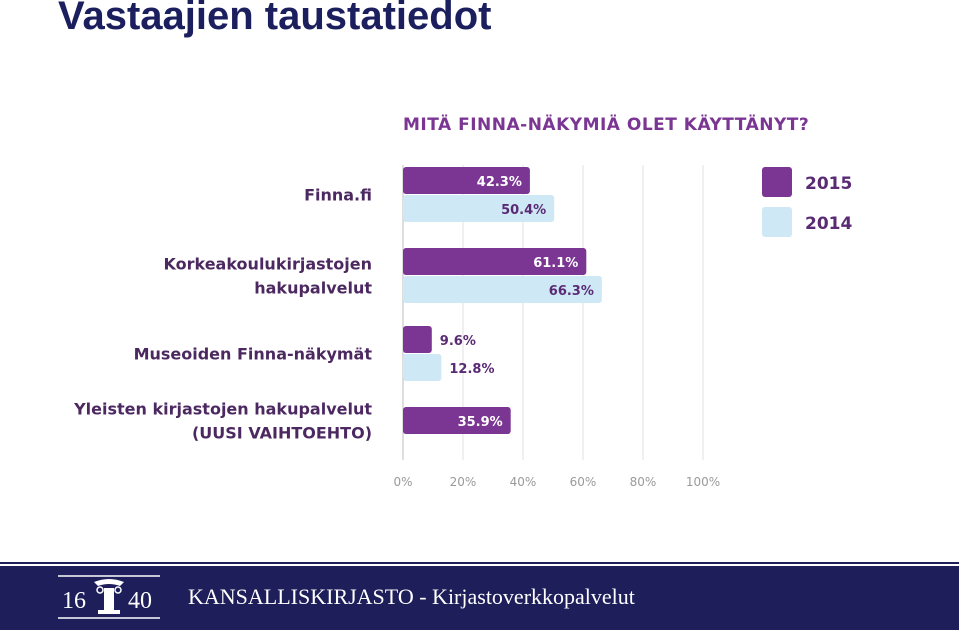 The width and height of the screenshot is (959, 630). What do you see at coordinates (777, 222) in the screenshot?
I see `legend-swatch-2014` at bounding box center [777, 222].